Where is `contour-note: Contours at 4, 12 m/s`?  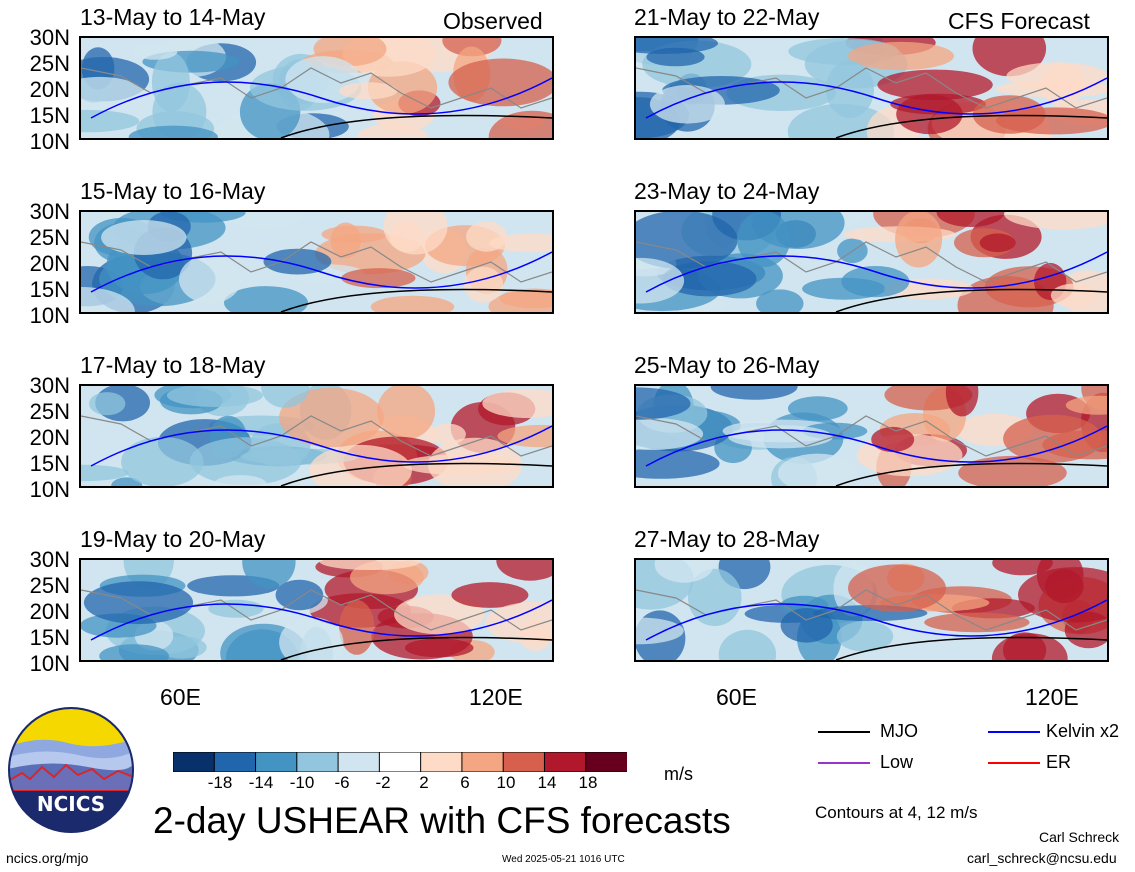 contour-note: Contours at 4, 12 m/s is located at coordinates (896, 812).